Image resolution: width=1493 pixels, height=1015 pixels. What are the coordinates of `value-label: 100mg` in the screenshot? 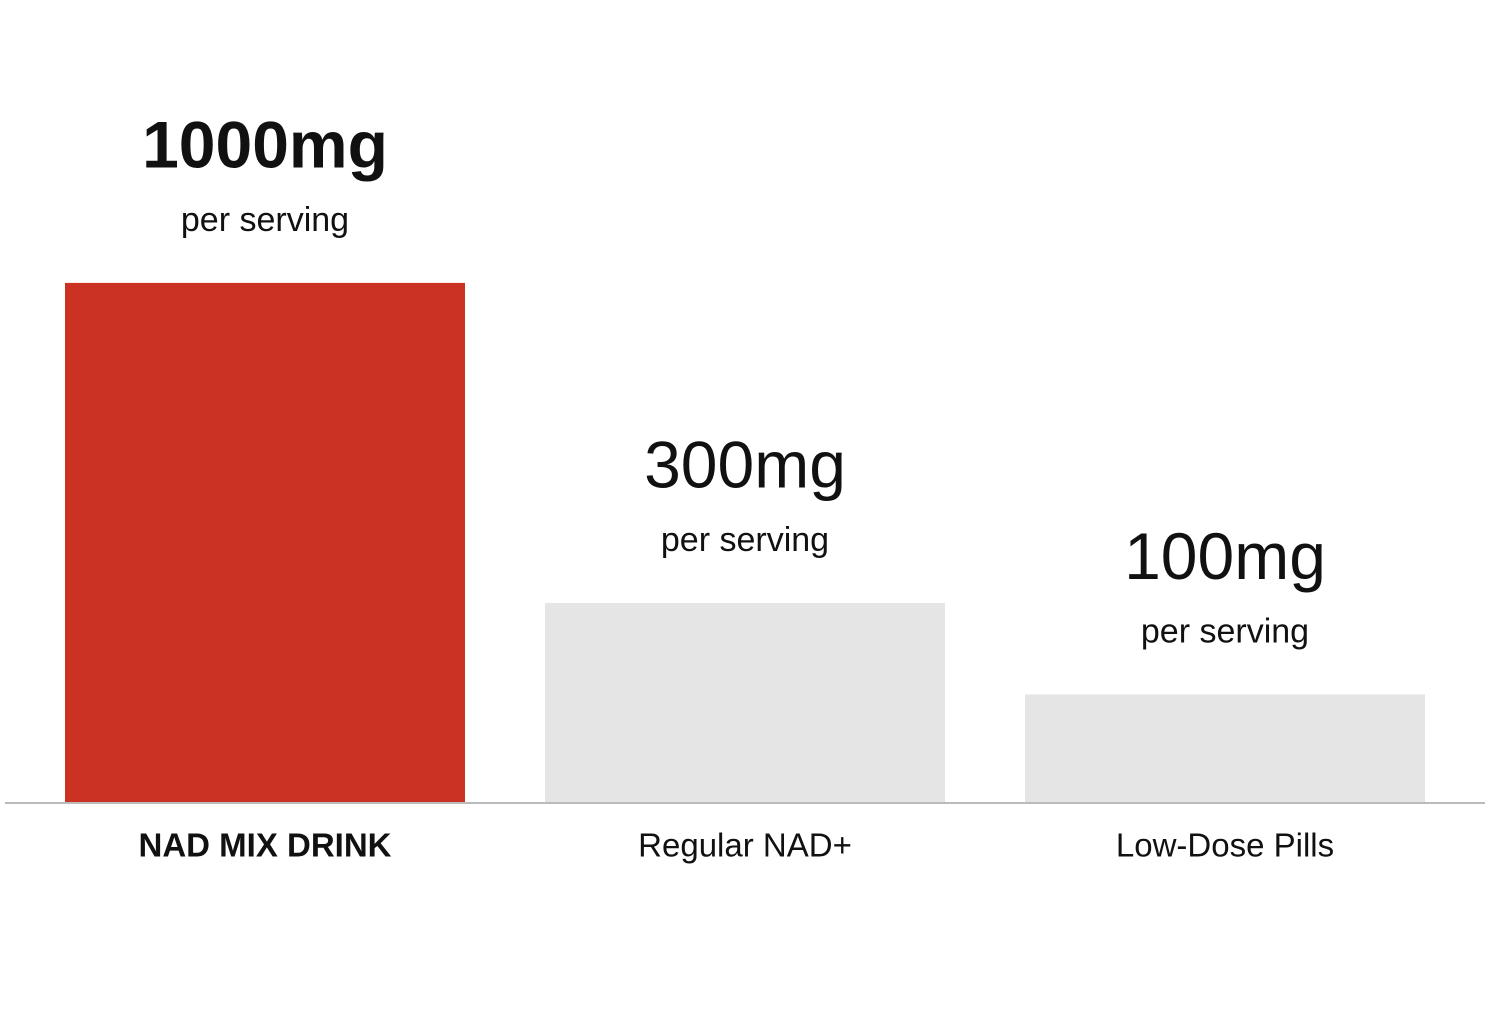 It's located at (1225, 556).